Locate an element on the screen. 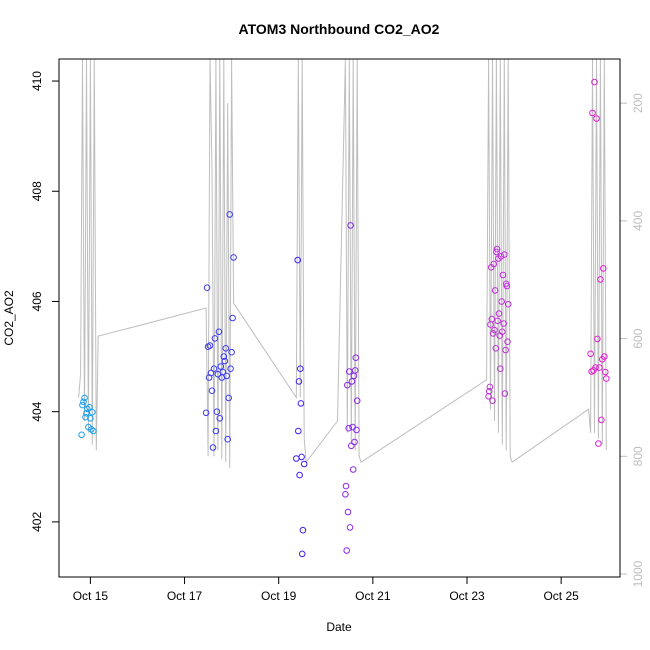 Image resolution: width=650 pixels, height=650 pixels. right-tick-label: 400 is located at coordinates (638, 221).